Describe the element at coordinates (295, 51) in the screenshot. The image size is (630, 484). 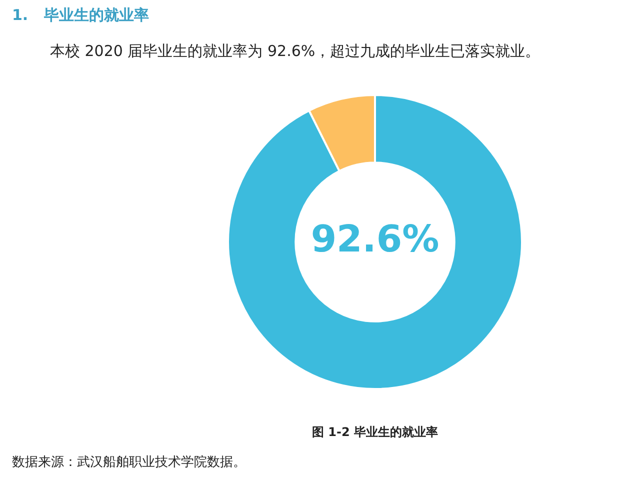
I see `chart-subtitle: 本校 2020 届毕业生的就业率为 92.6%，超过九成的毕业生已落实就业。` at that location.